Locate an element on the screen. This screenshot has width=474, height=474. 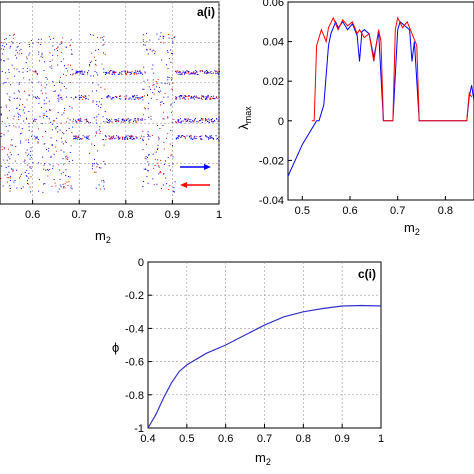
panel-c-label: c(i) is located at coordinates (367, 274).